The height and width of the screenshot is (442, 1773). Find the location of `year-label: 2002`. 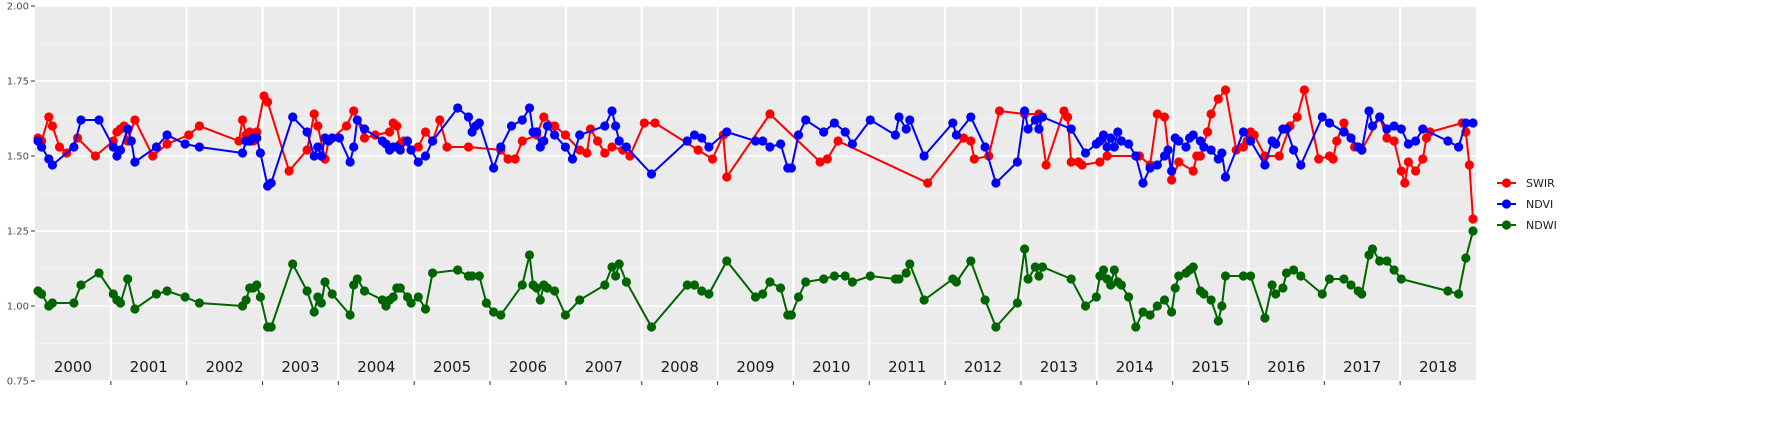

year-label: 2002 is located at coordinates (225, 367).